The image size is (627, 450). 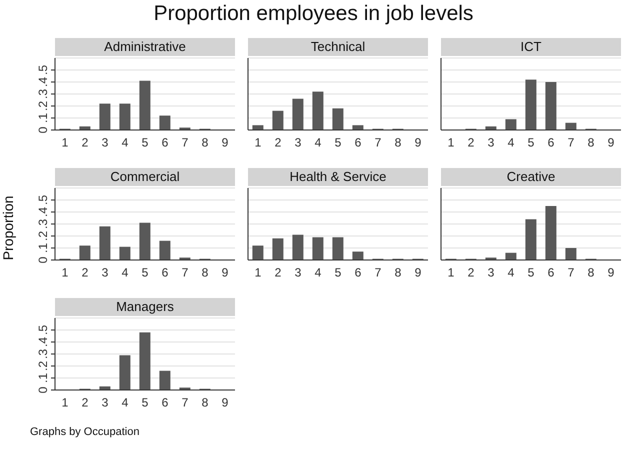 I want to click on chart-subtitle: Commercial, so click(x=145, y=177).